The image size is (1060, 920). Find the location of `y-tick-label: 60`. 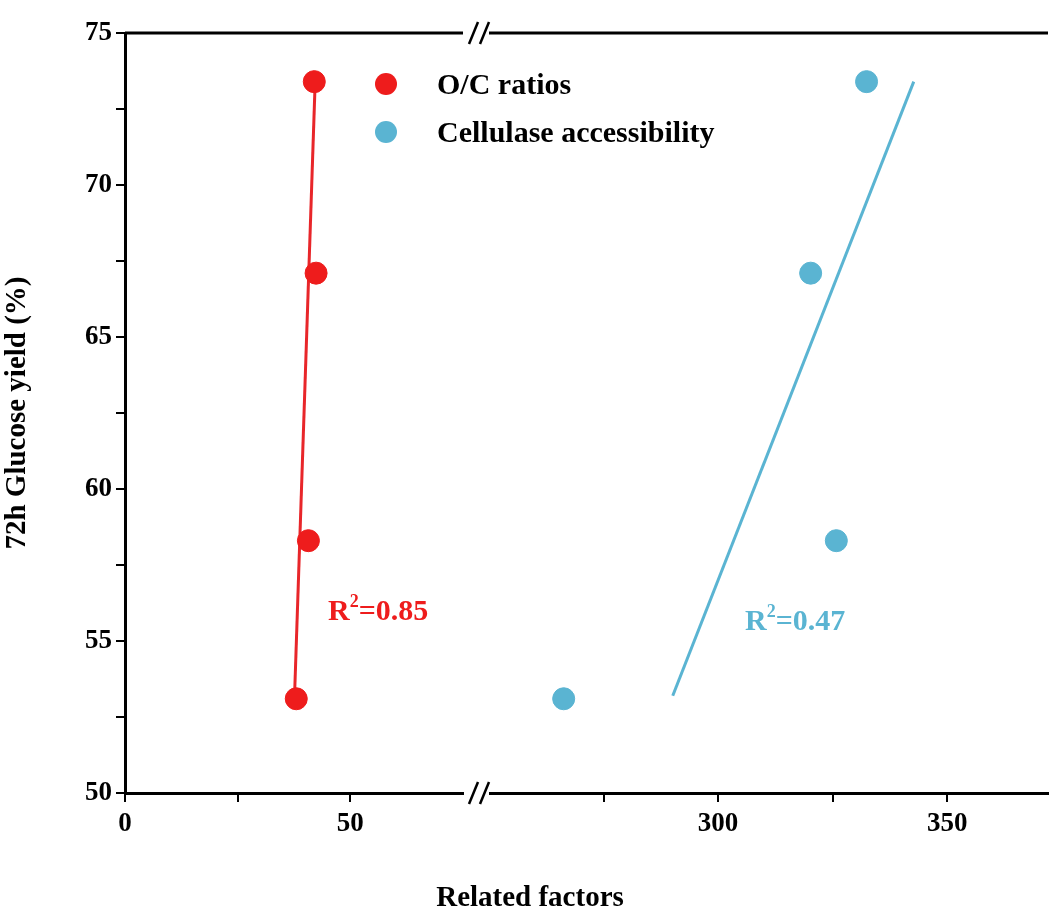

y-tick-label: 60 is located at coordinates (98, 486).